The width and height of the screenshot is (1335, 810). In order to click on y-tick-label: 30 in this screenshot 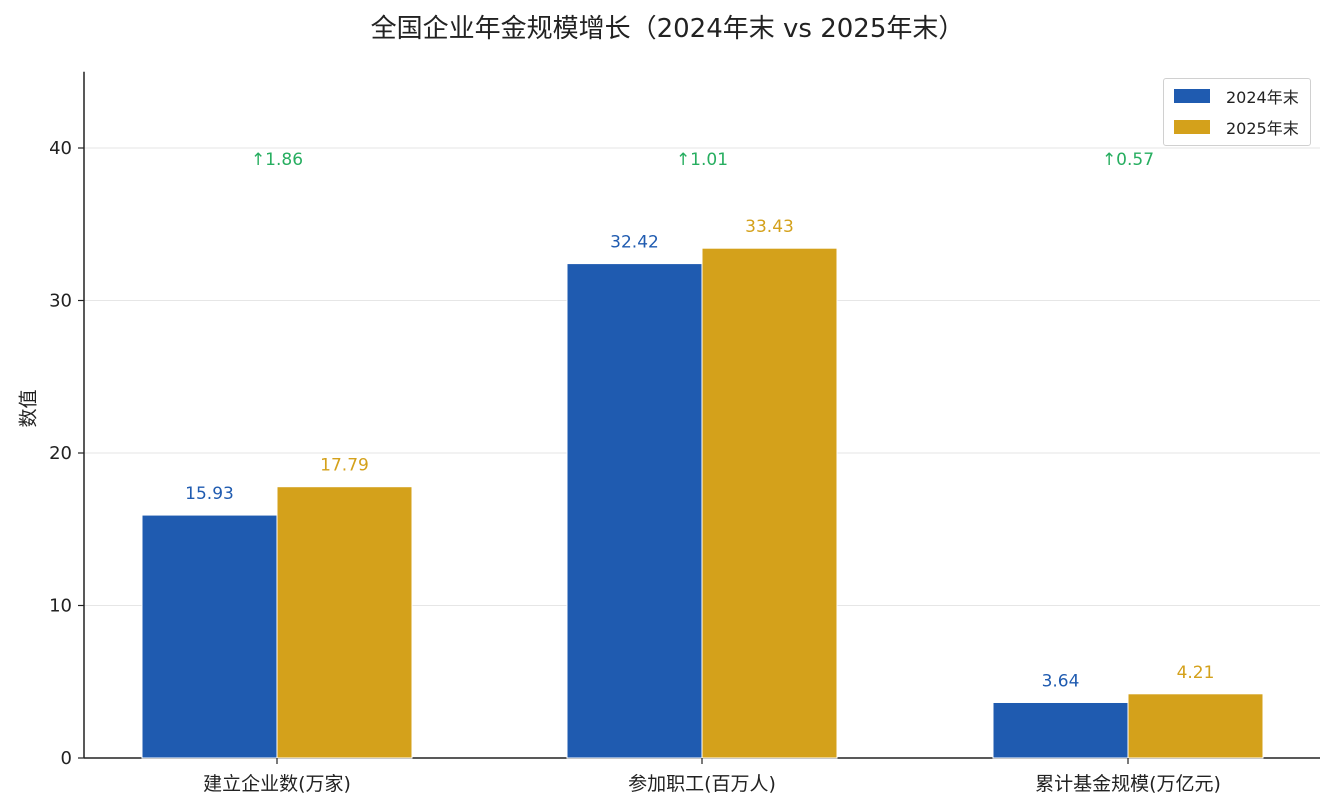, I will do `click(60, 301)`.